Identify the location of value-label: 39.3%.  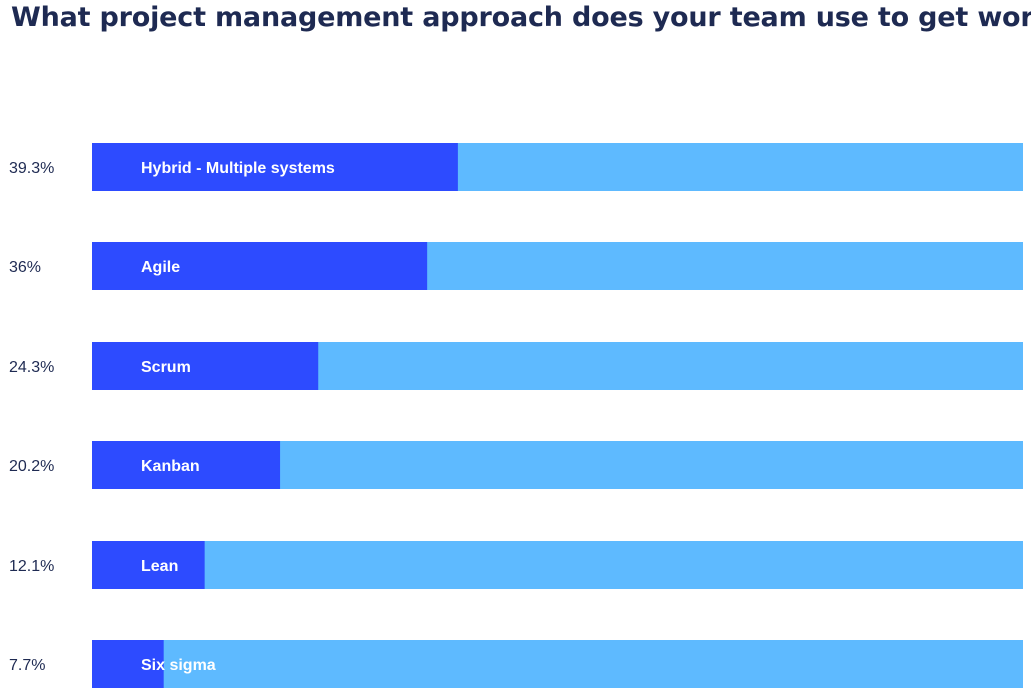
(31, 168).